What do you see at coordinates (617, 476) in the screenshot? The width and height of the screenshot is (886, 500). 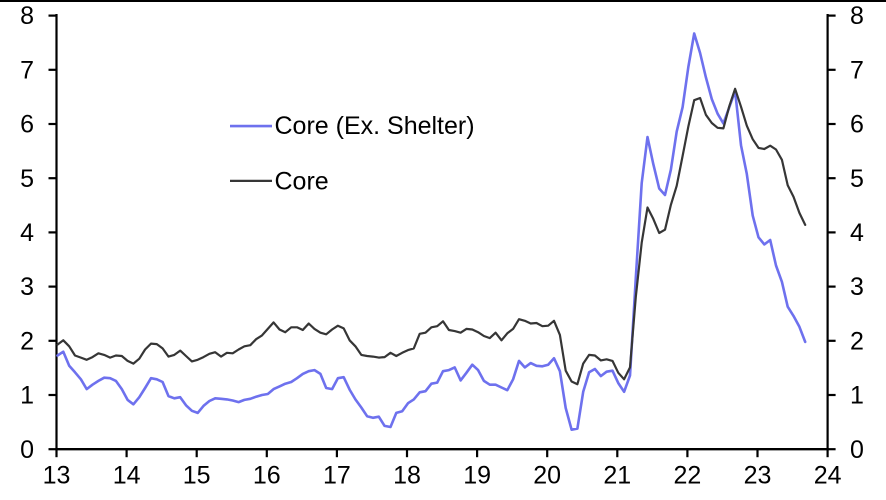 I see `svg-text: 21` at bounding box center [617, 476].